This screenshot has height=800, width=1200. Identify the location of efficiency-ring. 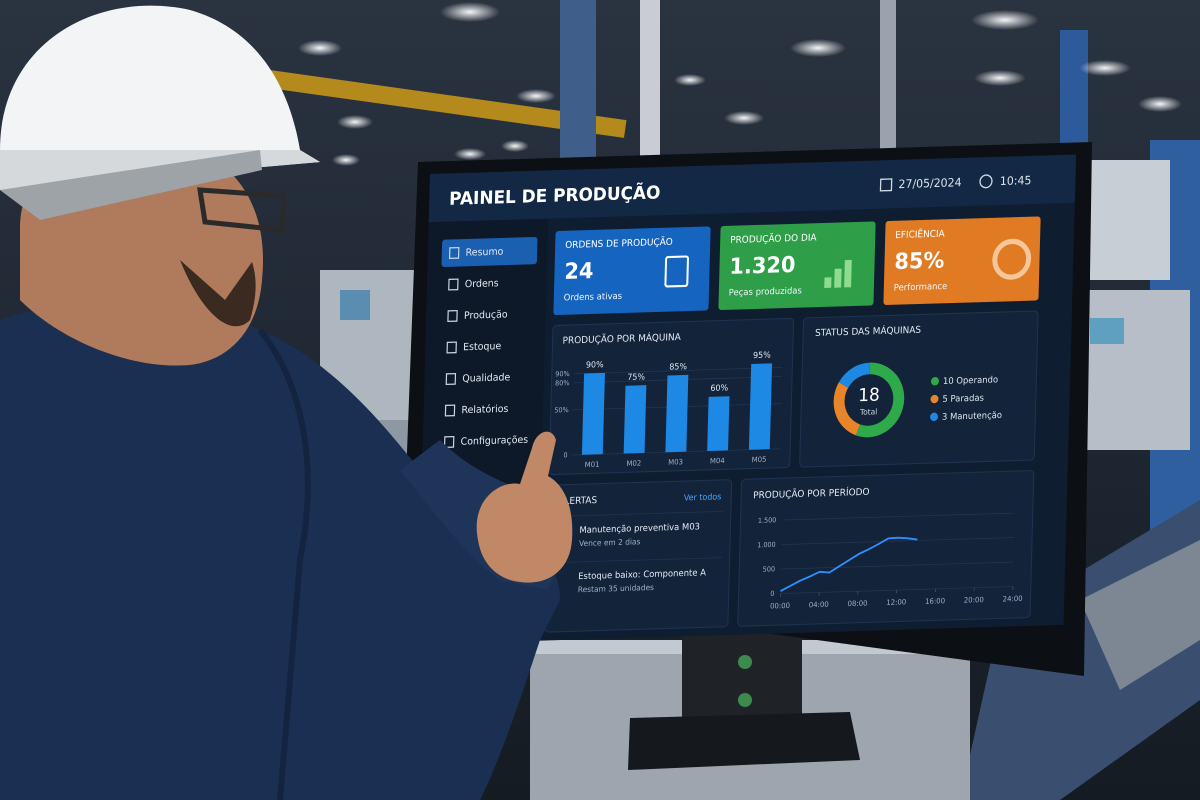
(1012, 259).